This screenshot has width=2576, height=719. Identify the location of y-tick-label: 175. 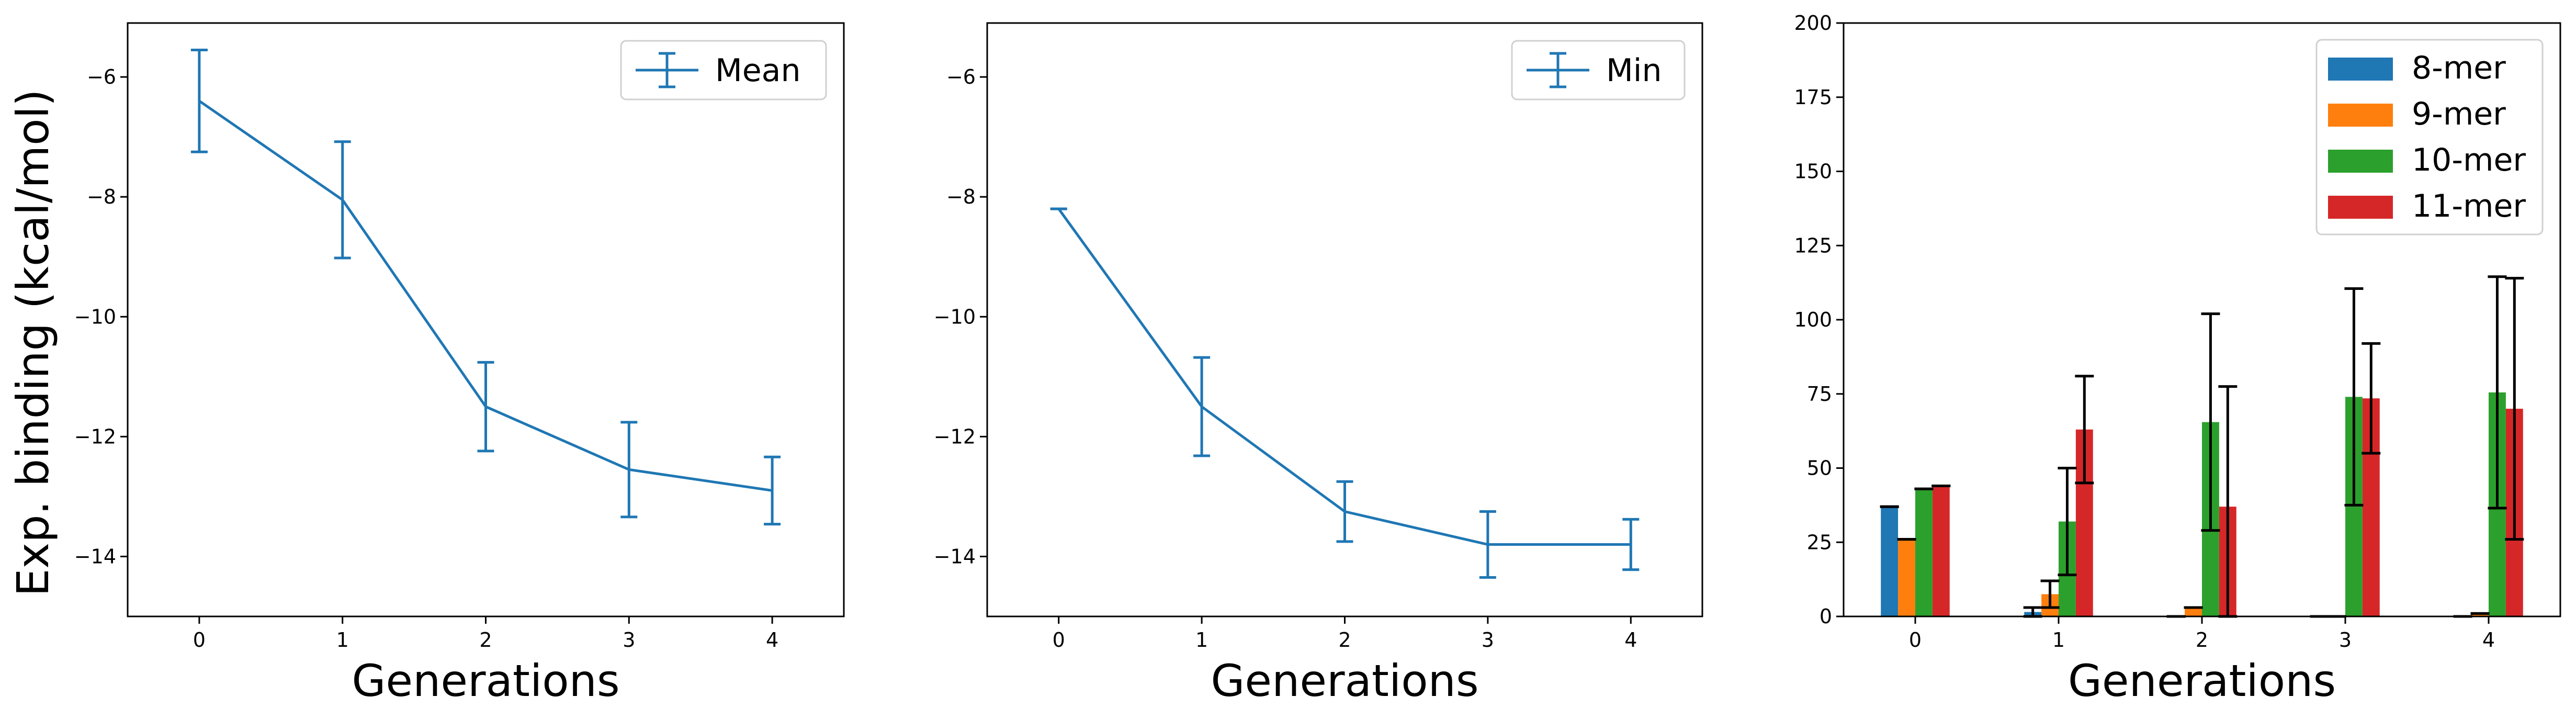
(1813, 97).